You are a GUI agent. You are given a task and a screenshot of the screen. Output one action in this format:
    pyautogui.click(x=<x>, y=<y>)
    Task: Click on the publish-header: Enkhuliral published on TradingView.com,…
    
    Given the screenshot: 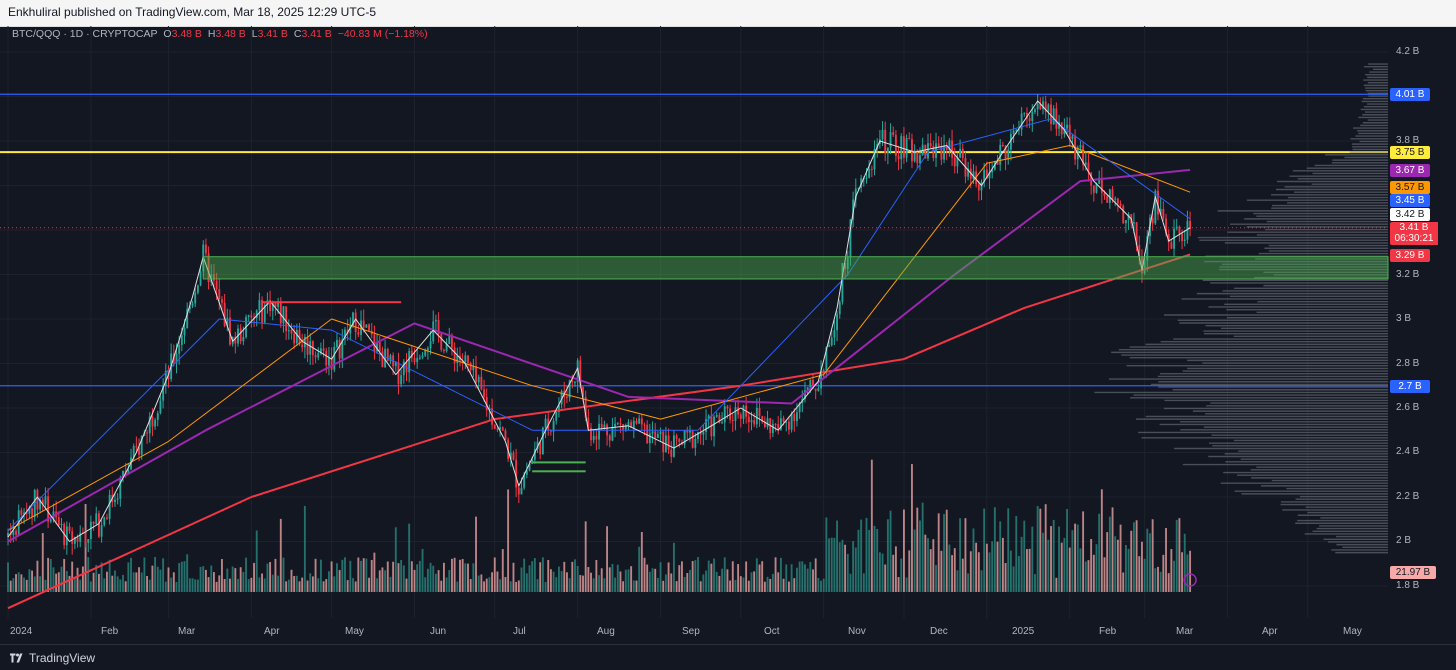 What is the action you would take?
    pyautogui.click(x=728, y=13)
    